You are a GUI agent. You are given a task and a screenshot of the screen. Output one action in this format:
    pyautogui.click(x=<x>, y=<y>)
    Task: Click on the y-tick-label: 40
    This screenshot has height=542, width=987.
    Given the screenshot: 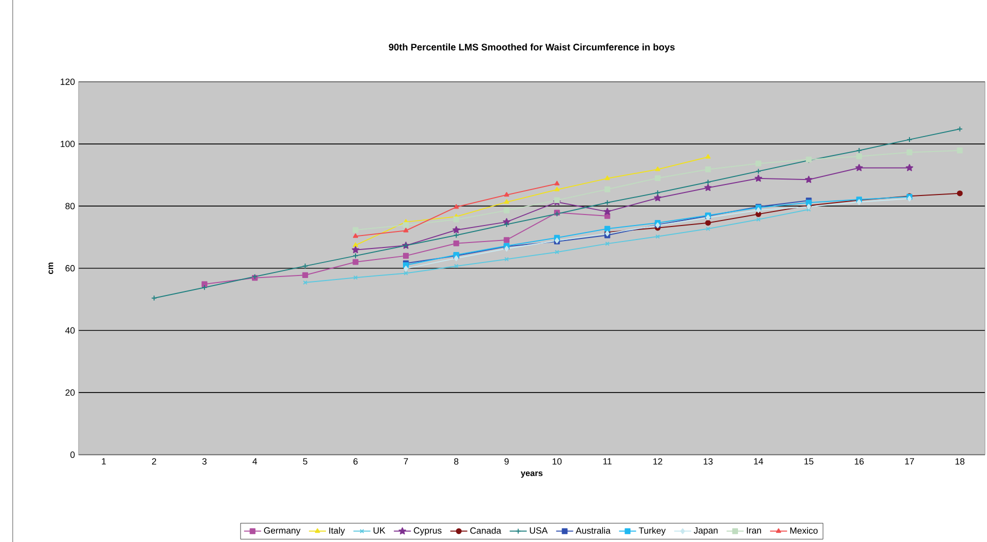 What is the action you would take?
    pyautogui.click(x=70, y=330)
    